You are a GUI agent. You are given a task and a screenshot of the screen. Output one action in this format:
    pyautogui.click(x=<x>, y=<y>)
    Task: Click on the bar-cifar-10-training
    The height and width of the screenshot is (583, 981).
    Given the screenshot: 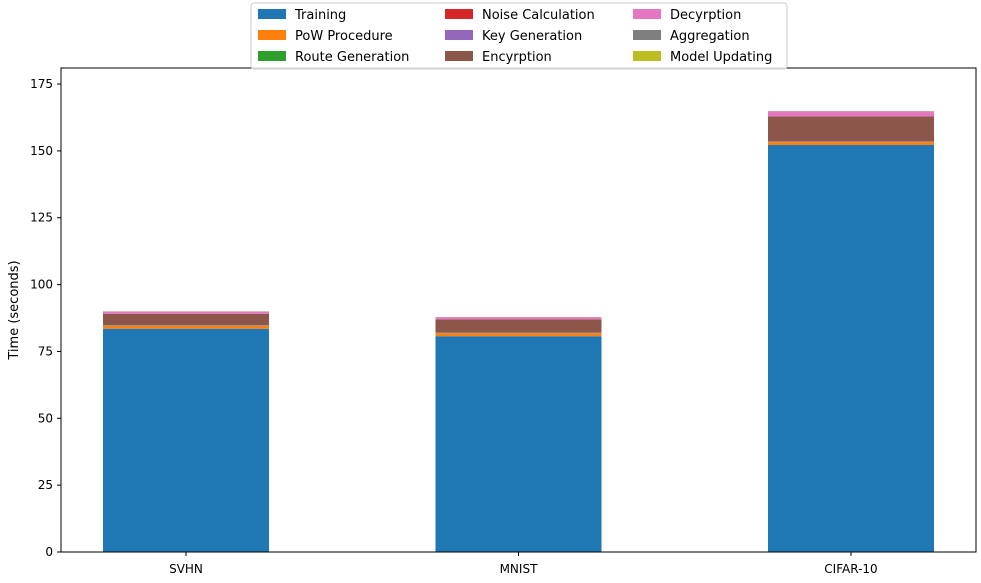 What is the action you would take?
    pyautogui.click(x=851, y=349)
    